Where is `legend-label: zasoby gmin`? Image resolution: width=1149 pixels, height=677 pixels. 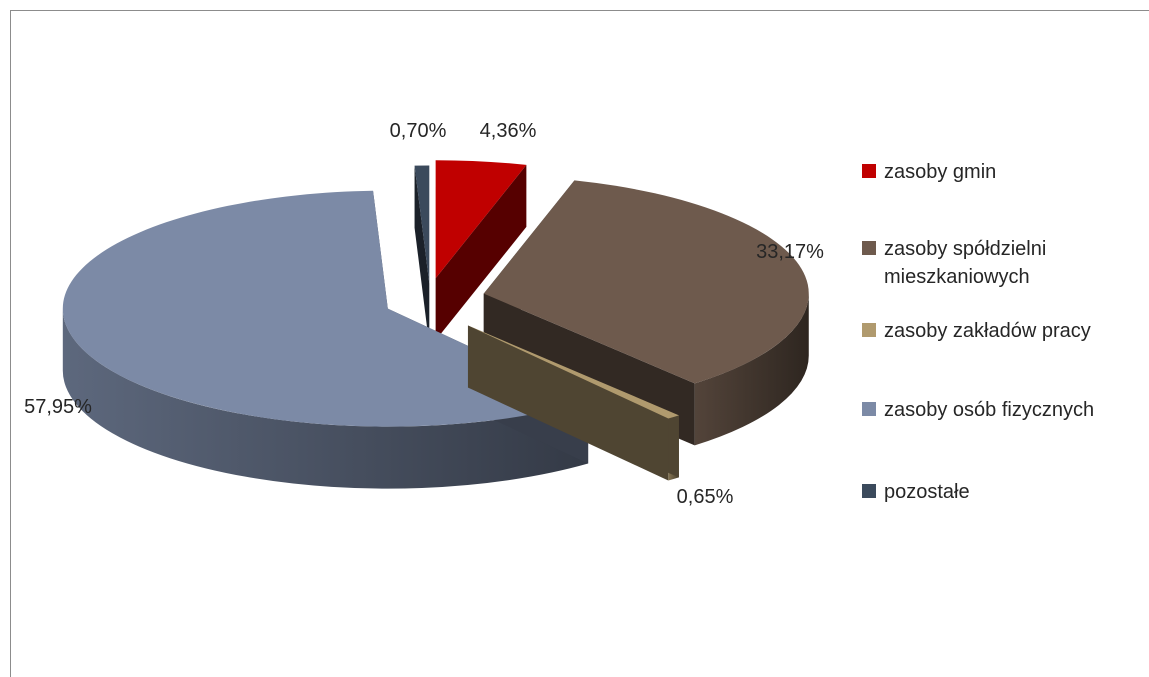
legend-label: zasoby gmin is located at coordinates (940, 172).